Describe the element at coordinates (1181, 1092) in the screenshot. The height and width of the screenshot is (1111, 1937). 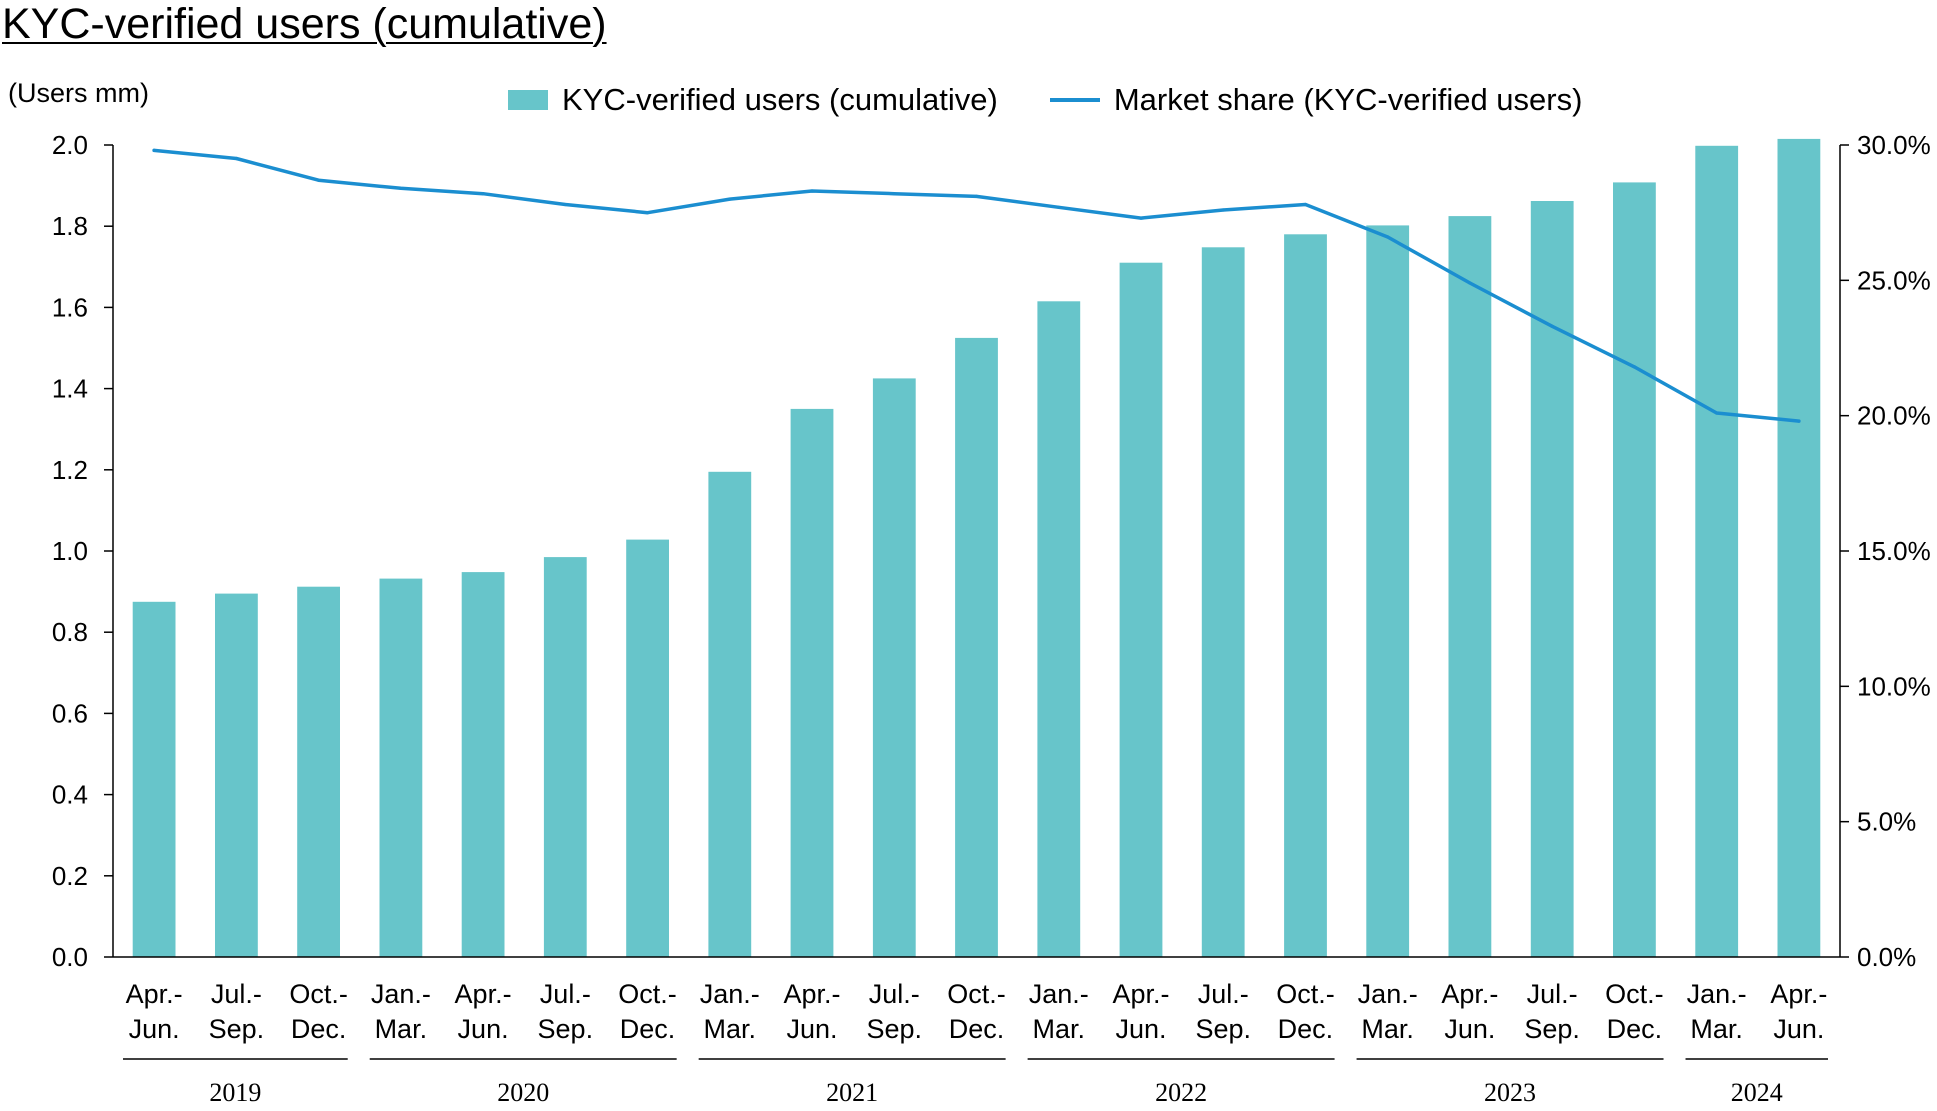
I see `year-group-label: 2022` at that location.